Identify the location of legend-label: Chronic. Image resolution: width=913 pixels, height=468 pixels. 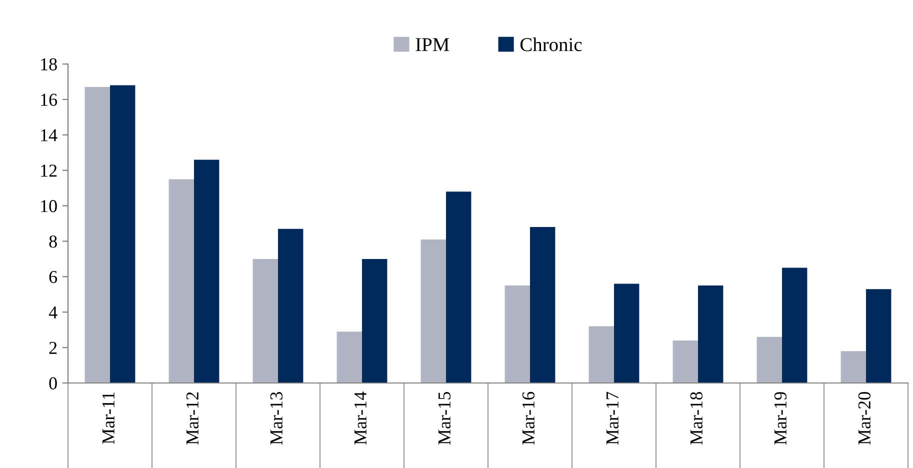
(551, 45).